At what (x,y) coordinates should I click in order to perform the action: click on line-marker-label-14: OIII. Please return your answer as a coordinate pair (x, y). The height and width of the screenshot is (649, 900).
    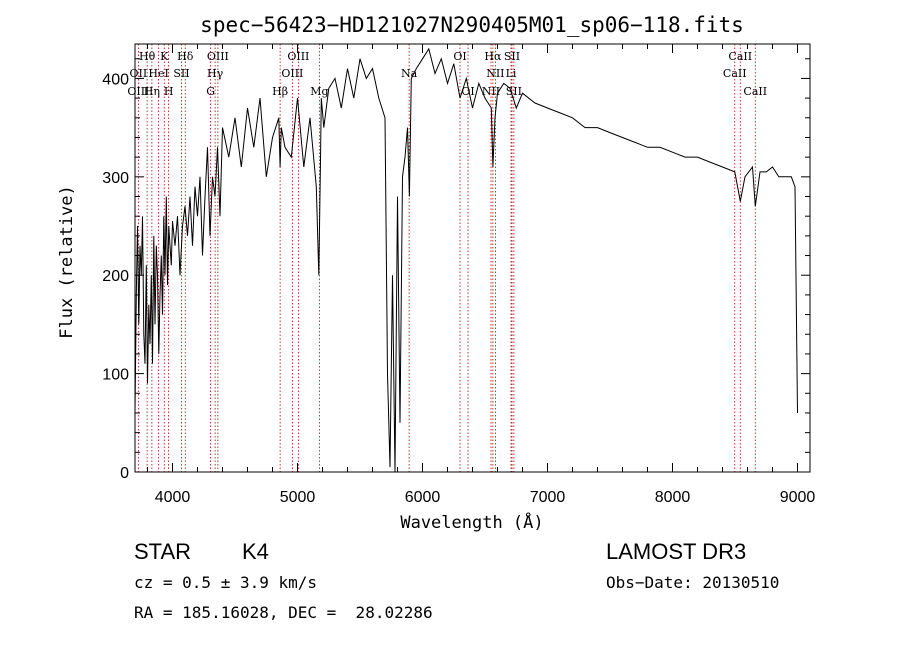
    Looking at the image, I should click on (292, 73).